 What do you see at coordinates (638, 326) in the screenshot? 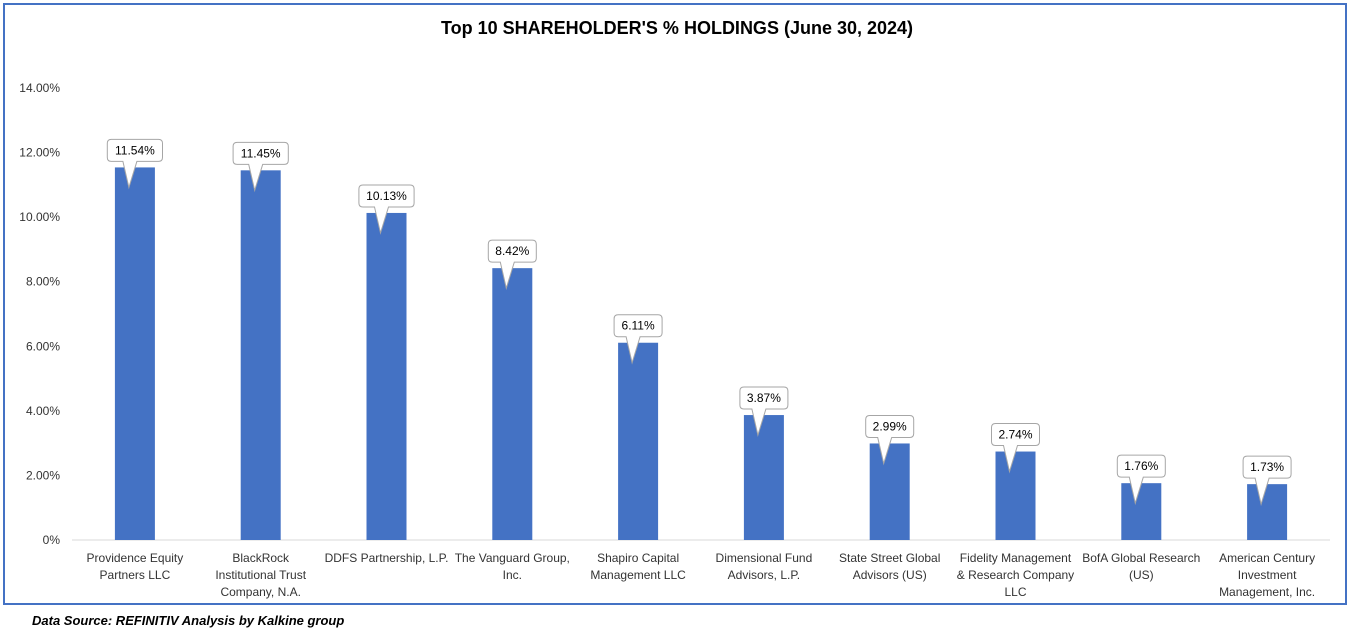
I see `data-label: 6.11%` at bounding box center [638, 326].